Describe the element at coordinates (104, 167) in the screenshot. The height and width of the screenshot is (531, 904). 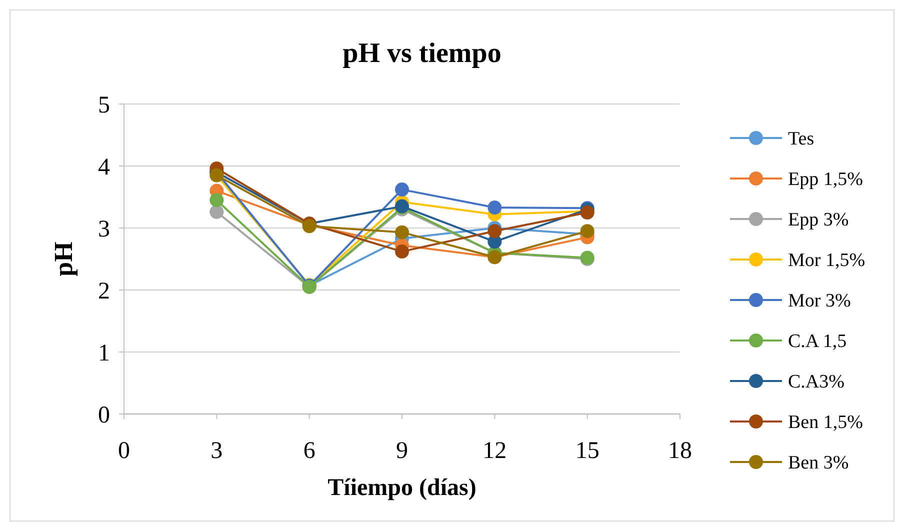
I see `y-tick-label: 4` at that location.